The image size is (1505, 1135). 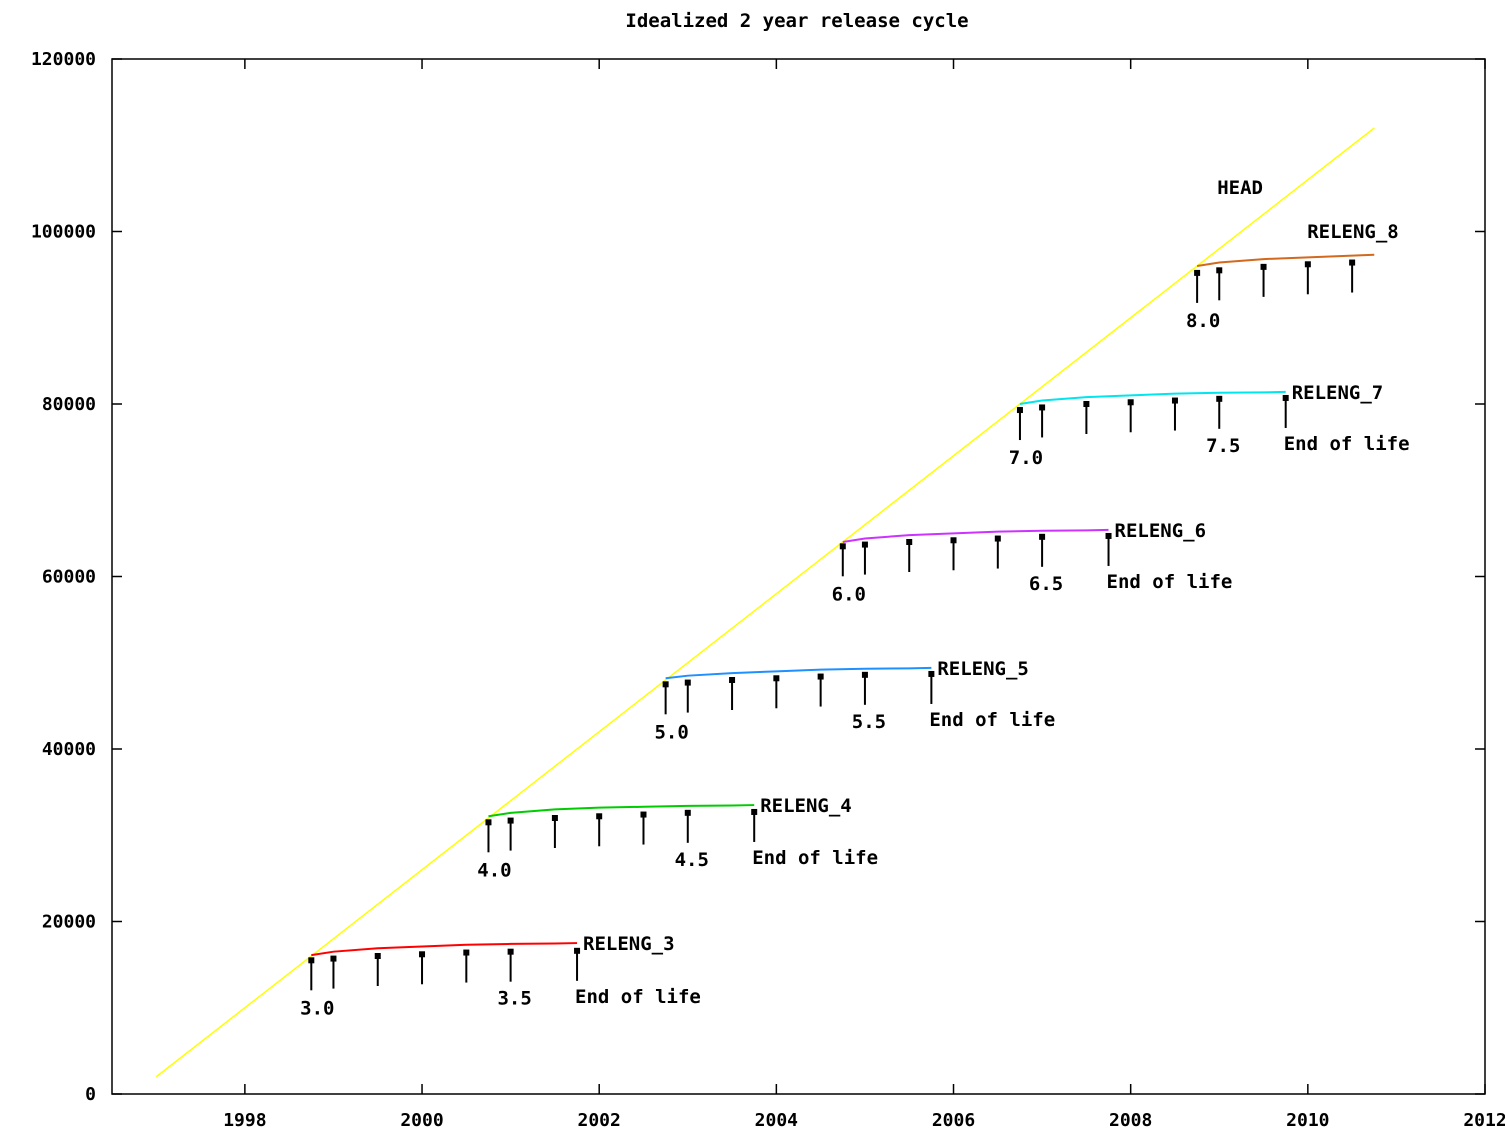 I want to click on branch-name-label: RELENG_4, so click(x=806, y=806).